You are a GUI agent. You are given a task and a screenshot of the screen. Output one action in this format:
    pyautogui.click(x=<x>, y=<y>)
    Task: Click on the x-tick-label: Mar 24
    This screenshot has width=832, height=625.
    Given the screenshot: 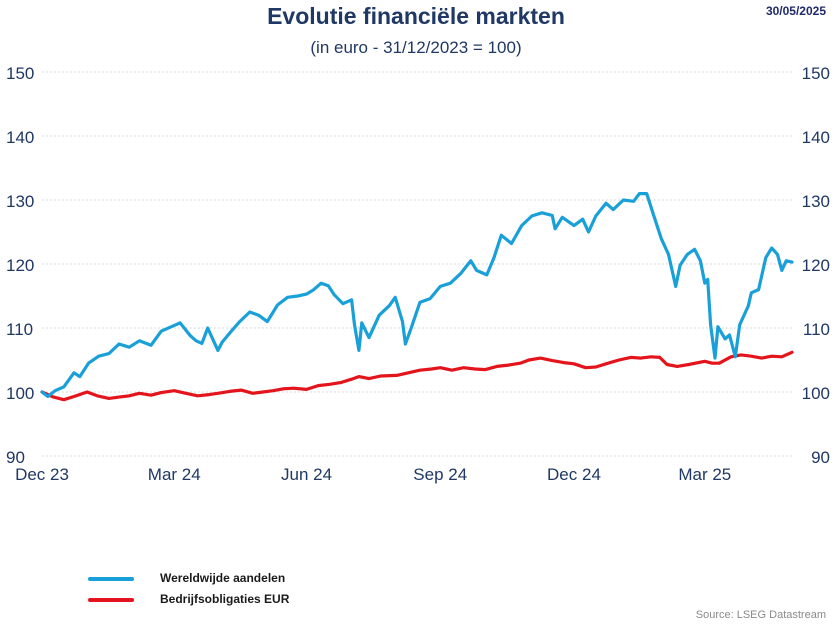 What is the action you would take?
    pyautogui.click(x=174, y=474)
    